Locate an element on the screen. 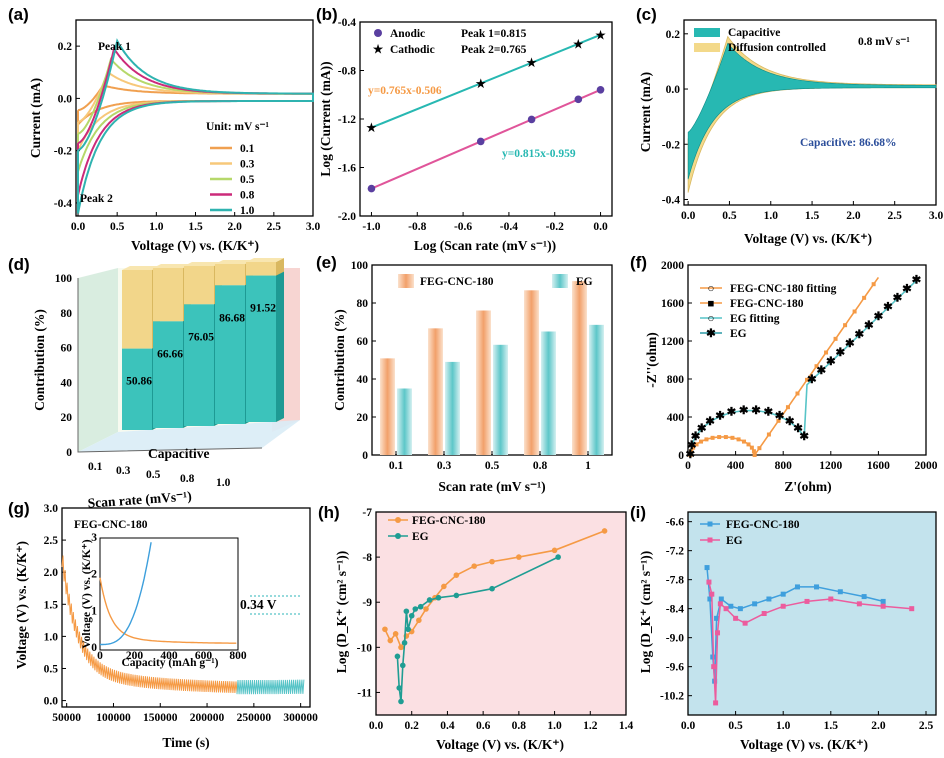  inset-charge-curve is located at coordinates (126, 594).